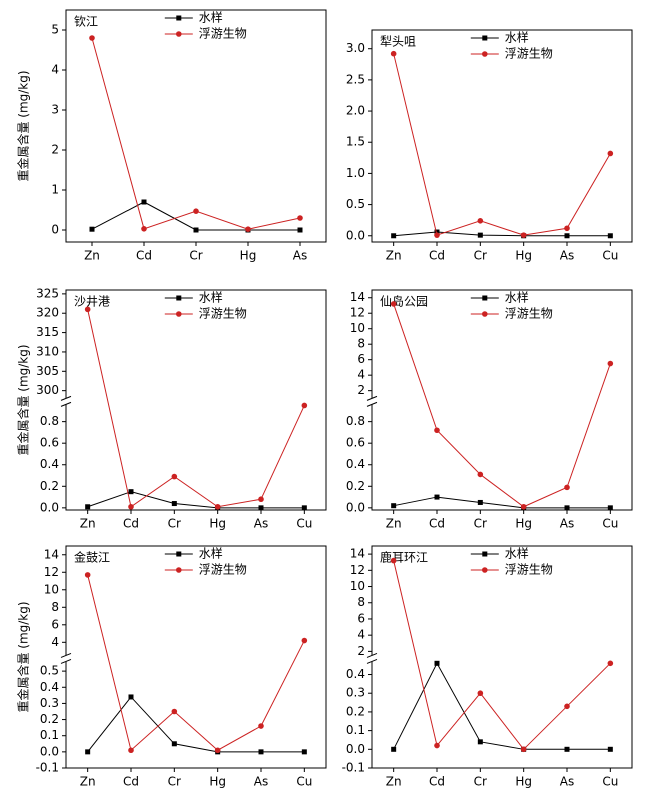  What do you see at coordinates (404, 301) in the screenshot?
I see `chart-title: 仙岛公园` at bounding box center [404, 301].